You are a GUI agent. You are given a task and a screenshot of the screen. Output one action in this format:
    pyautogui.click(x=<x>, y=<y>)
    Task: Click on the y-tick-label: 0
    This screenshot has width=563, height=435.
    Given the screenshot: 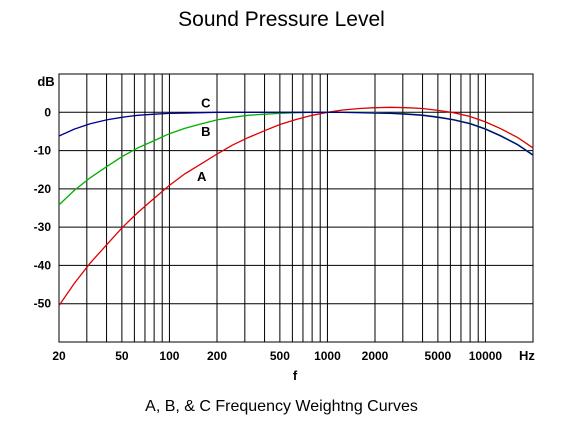 What is the action you would take?
    pyautogui.click(x=47, y=112)
    